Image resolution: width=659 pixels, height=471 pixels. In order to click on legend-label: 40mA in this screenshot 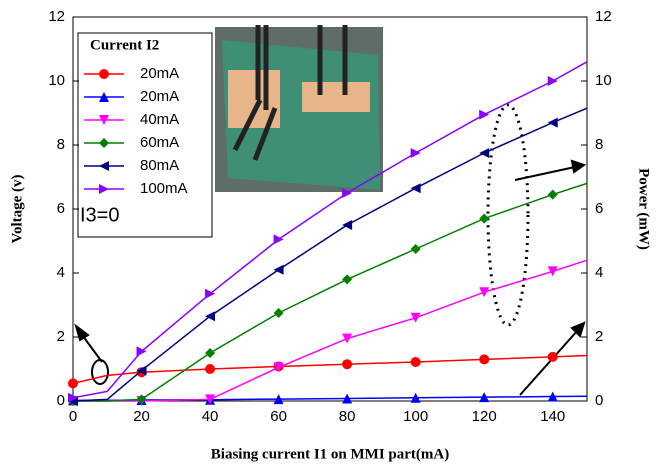, I will do `click(159, 119)`.